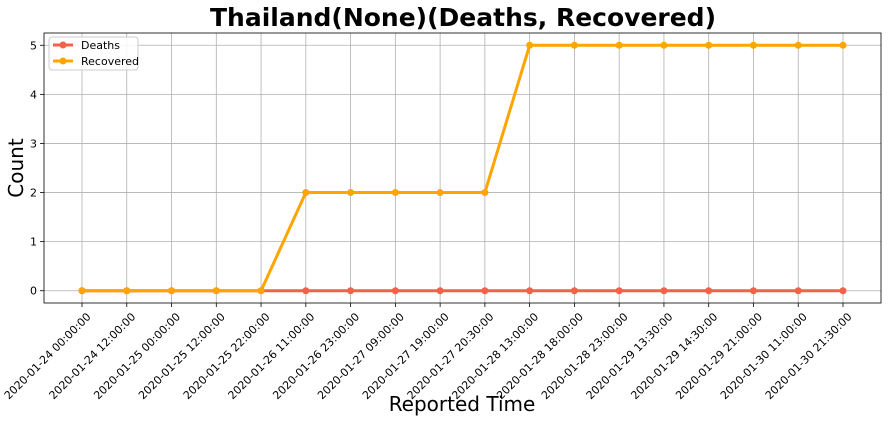  I want to click on legend-marker-recovered, so click(63, 61).